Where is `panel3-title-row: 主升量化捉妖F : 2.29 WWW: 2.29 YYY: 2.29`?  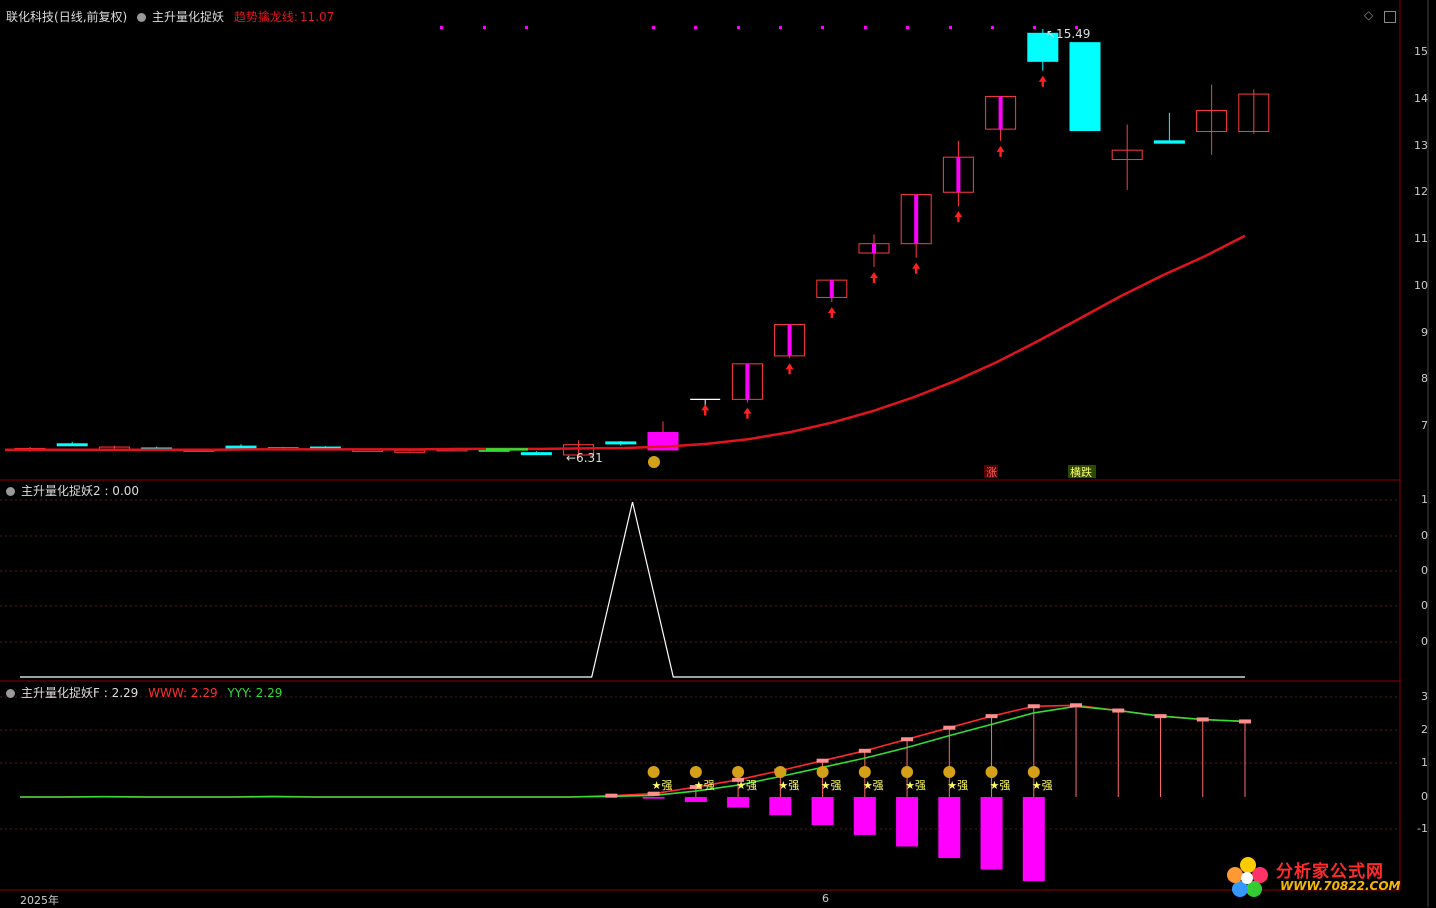
panel3-title-row: 主升量化捉妖F : 2.29 WWW: 2.29 YYY: 2.29 is located at coordinates (147, 692).